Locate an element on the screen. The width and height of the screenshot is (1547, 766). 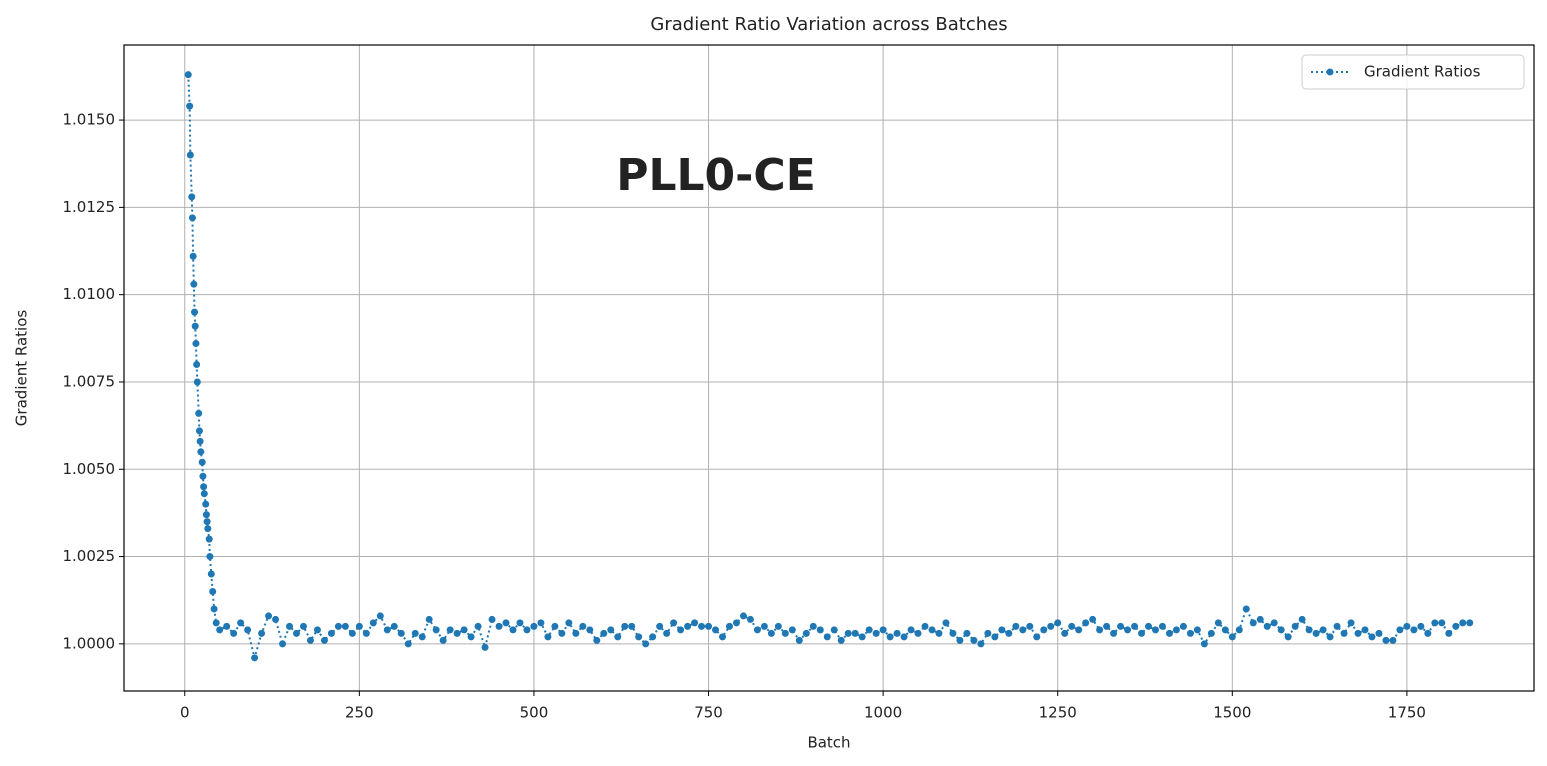
x-tick-label: 0 is located at coordinates (185, 713).